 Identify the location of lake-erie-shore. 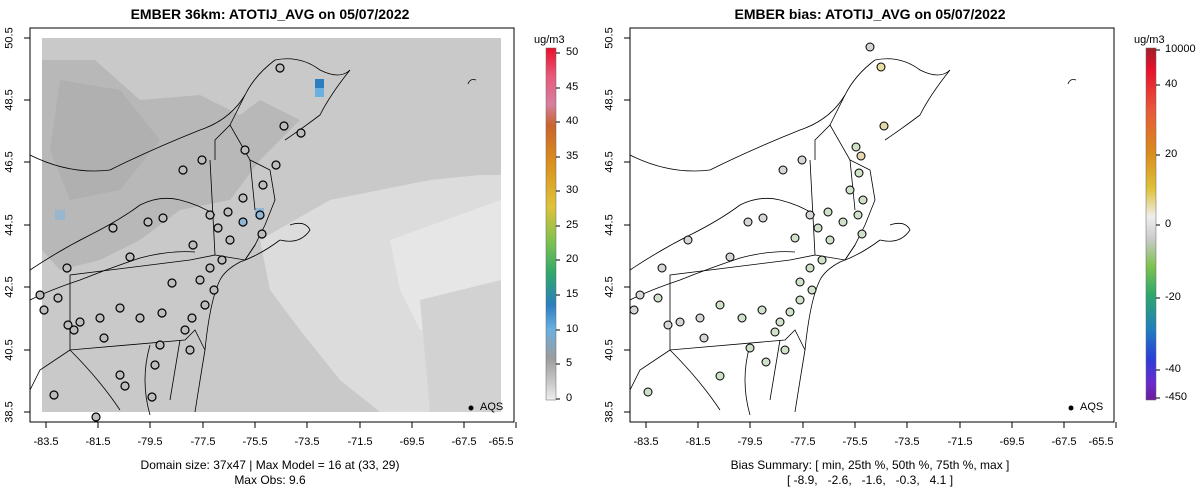
(713, 276).